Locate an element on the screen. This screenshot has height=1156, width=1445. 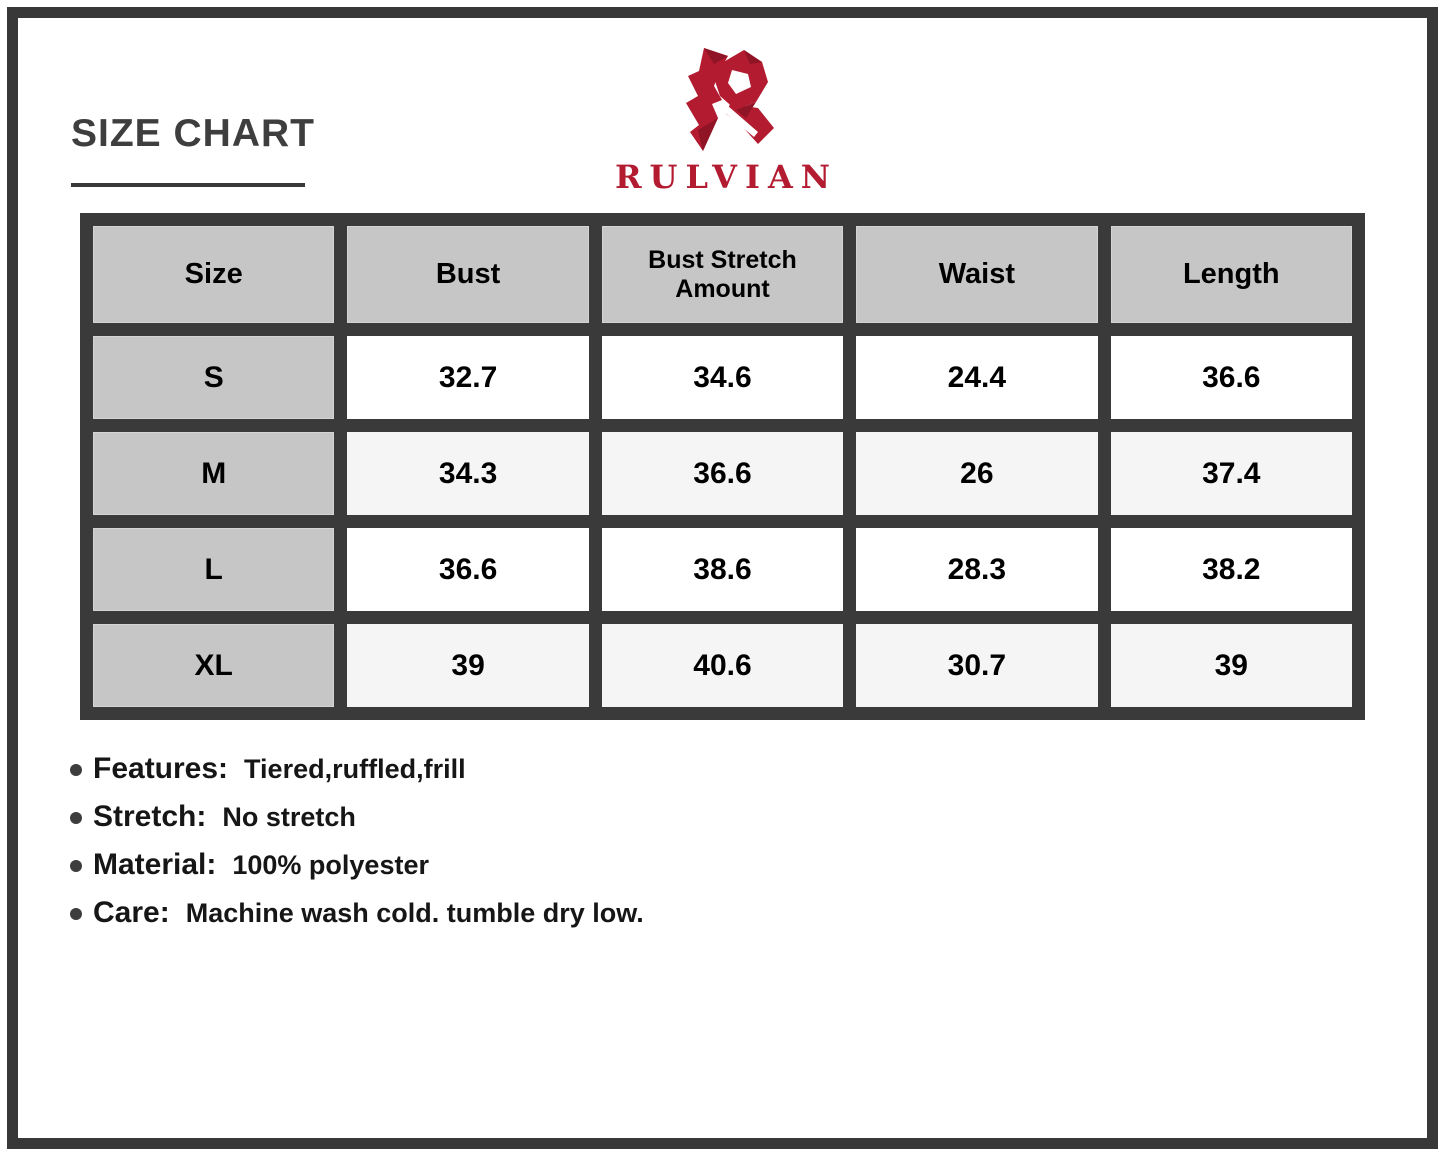
size-cell: XL is located at coordinates (214, 665).